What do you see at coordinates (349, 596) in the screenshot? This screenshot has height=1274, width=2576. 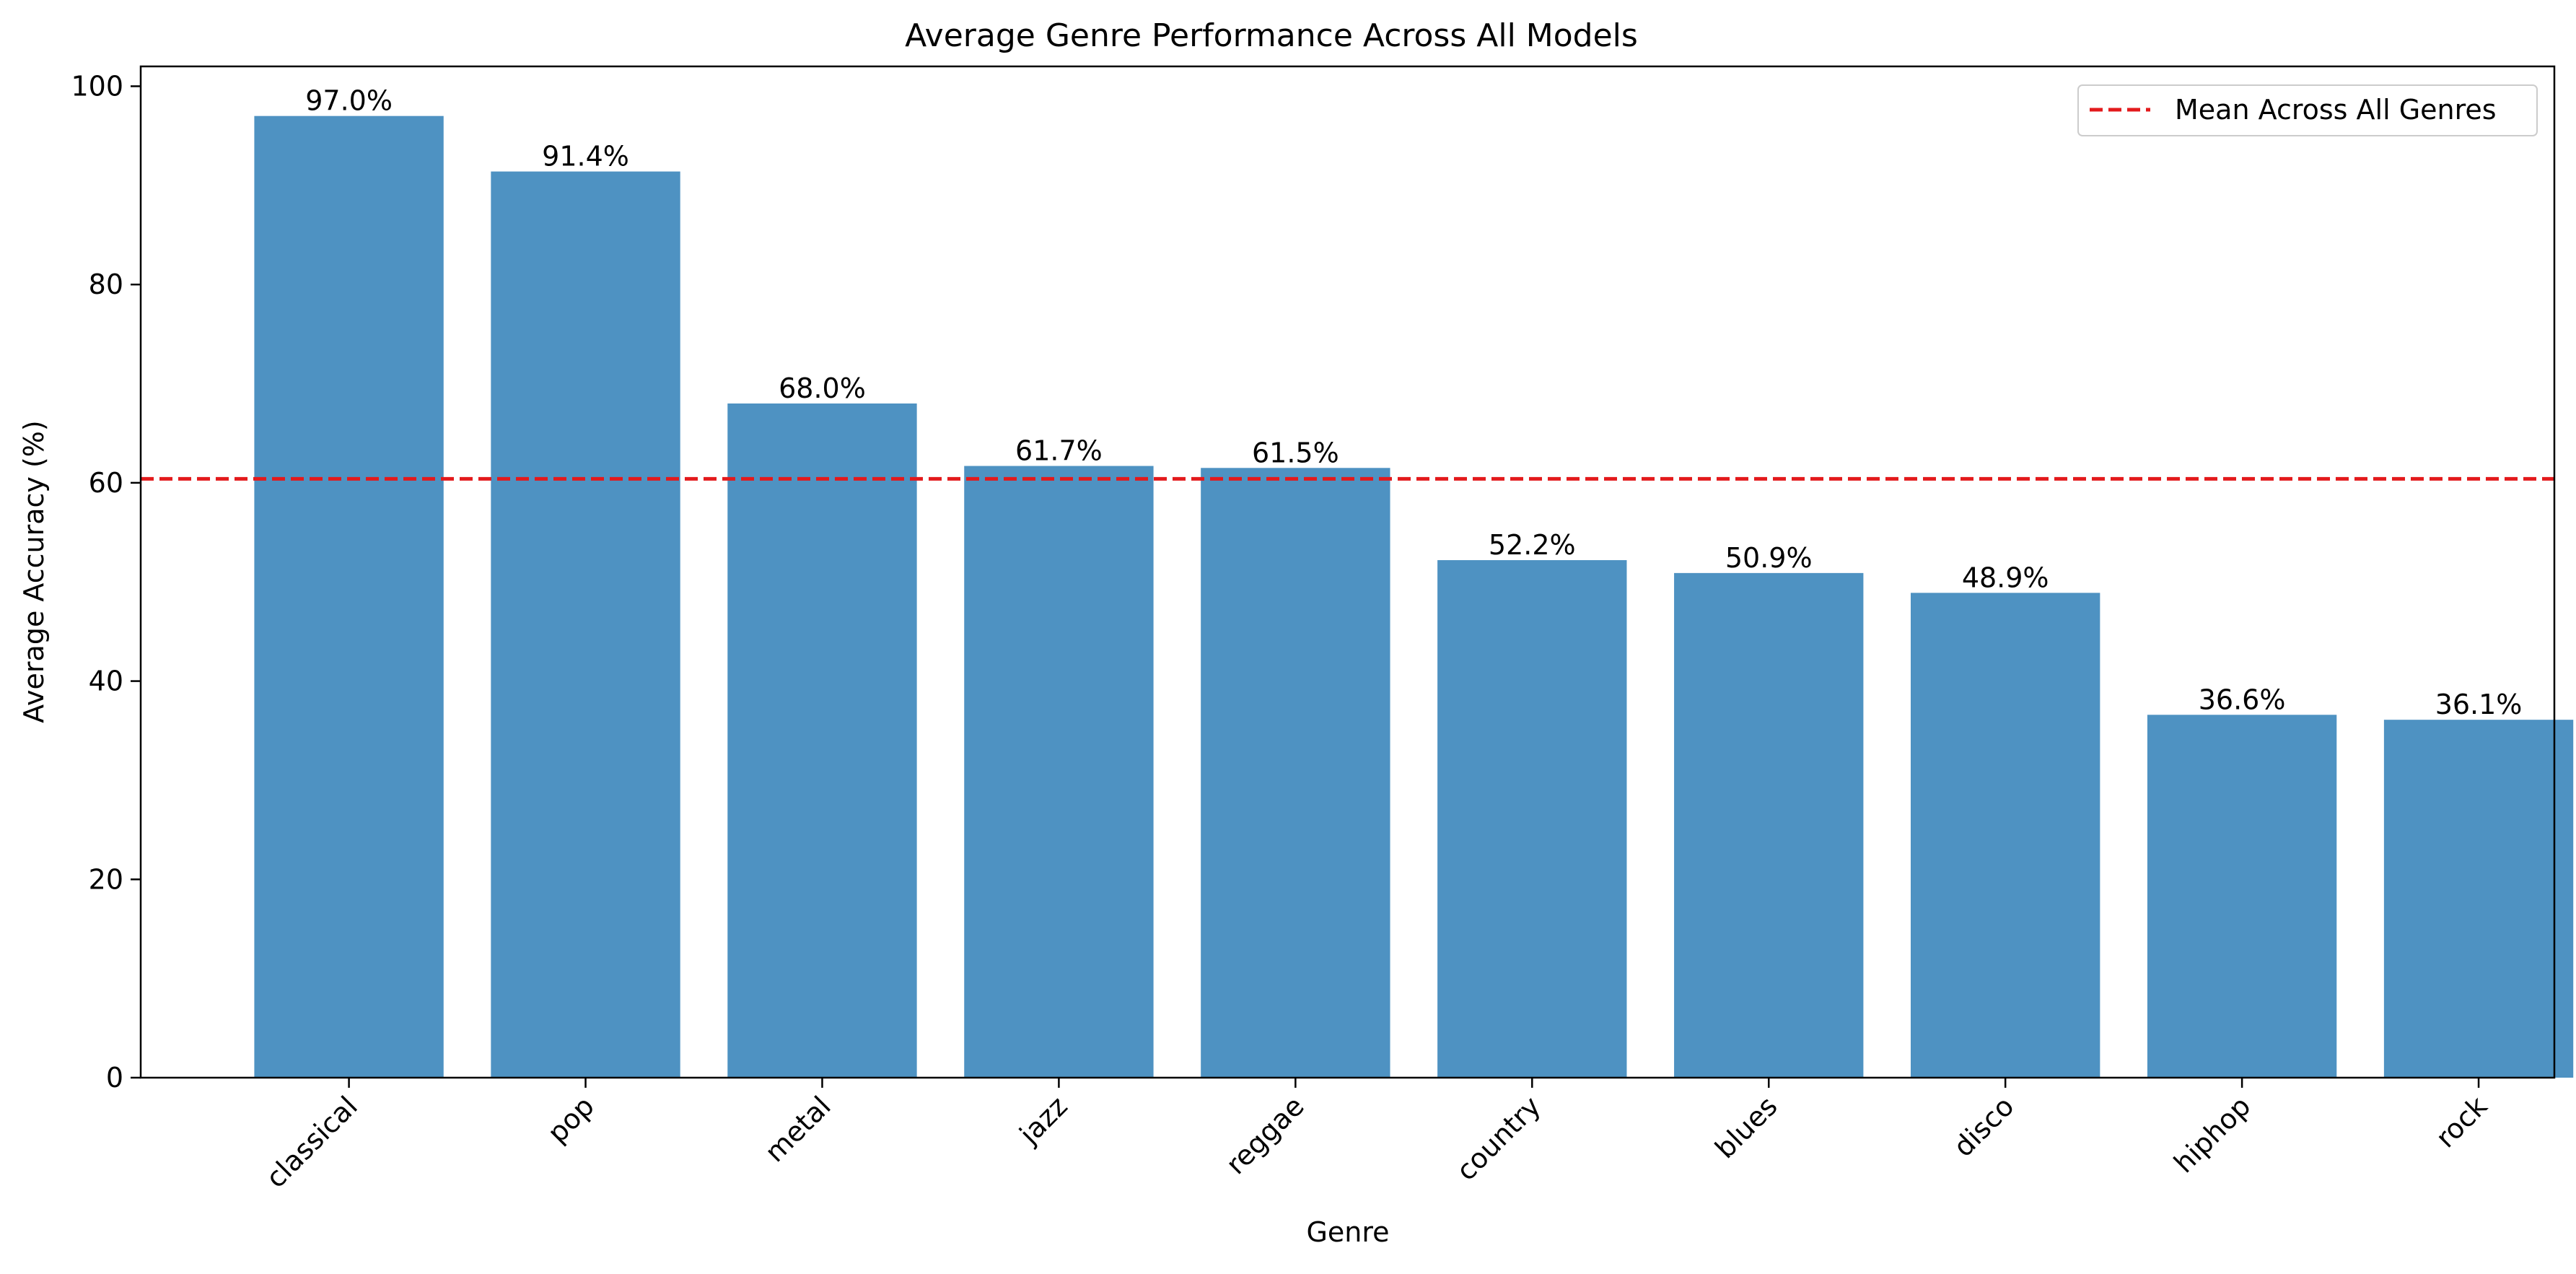 I see `bar-classical` at bounding box center [349, 596].